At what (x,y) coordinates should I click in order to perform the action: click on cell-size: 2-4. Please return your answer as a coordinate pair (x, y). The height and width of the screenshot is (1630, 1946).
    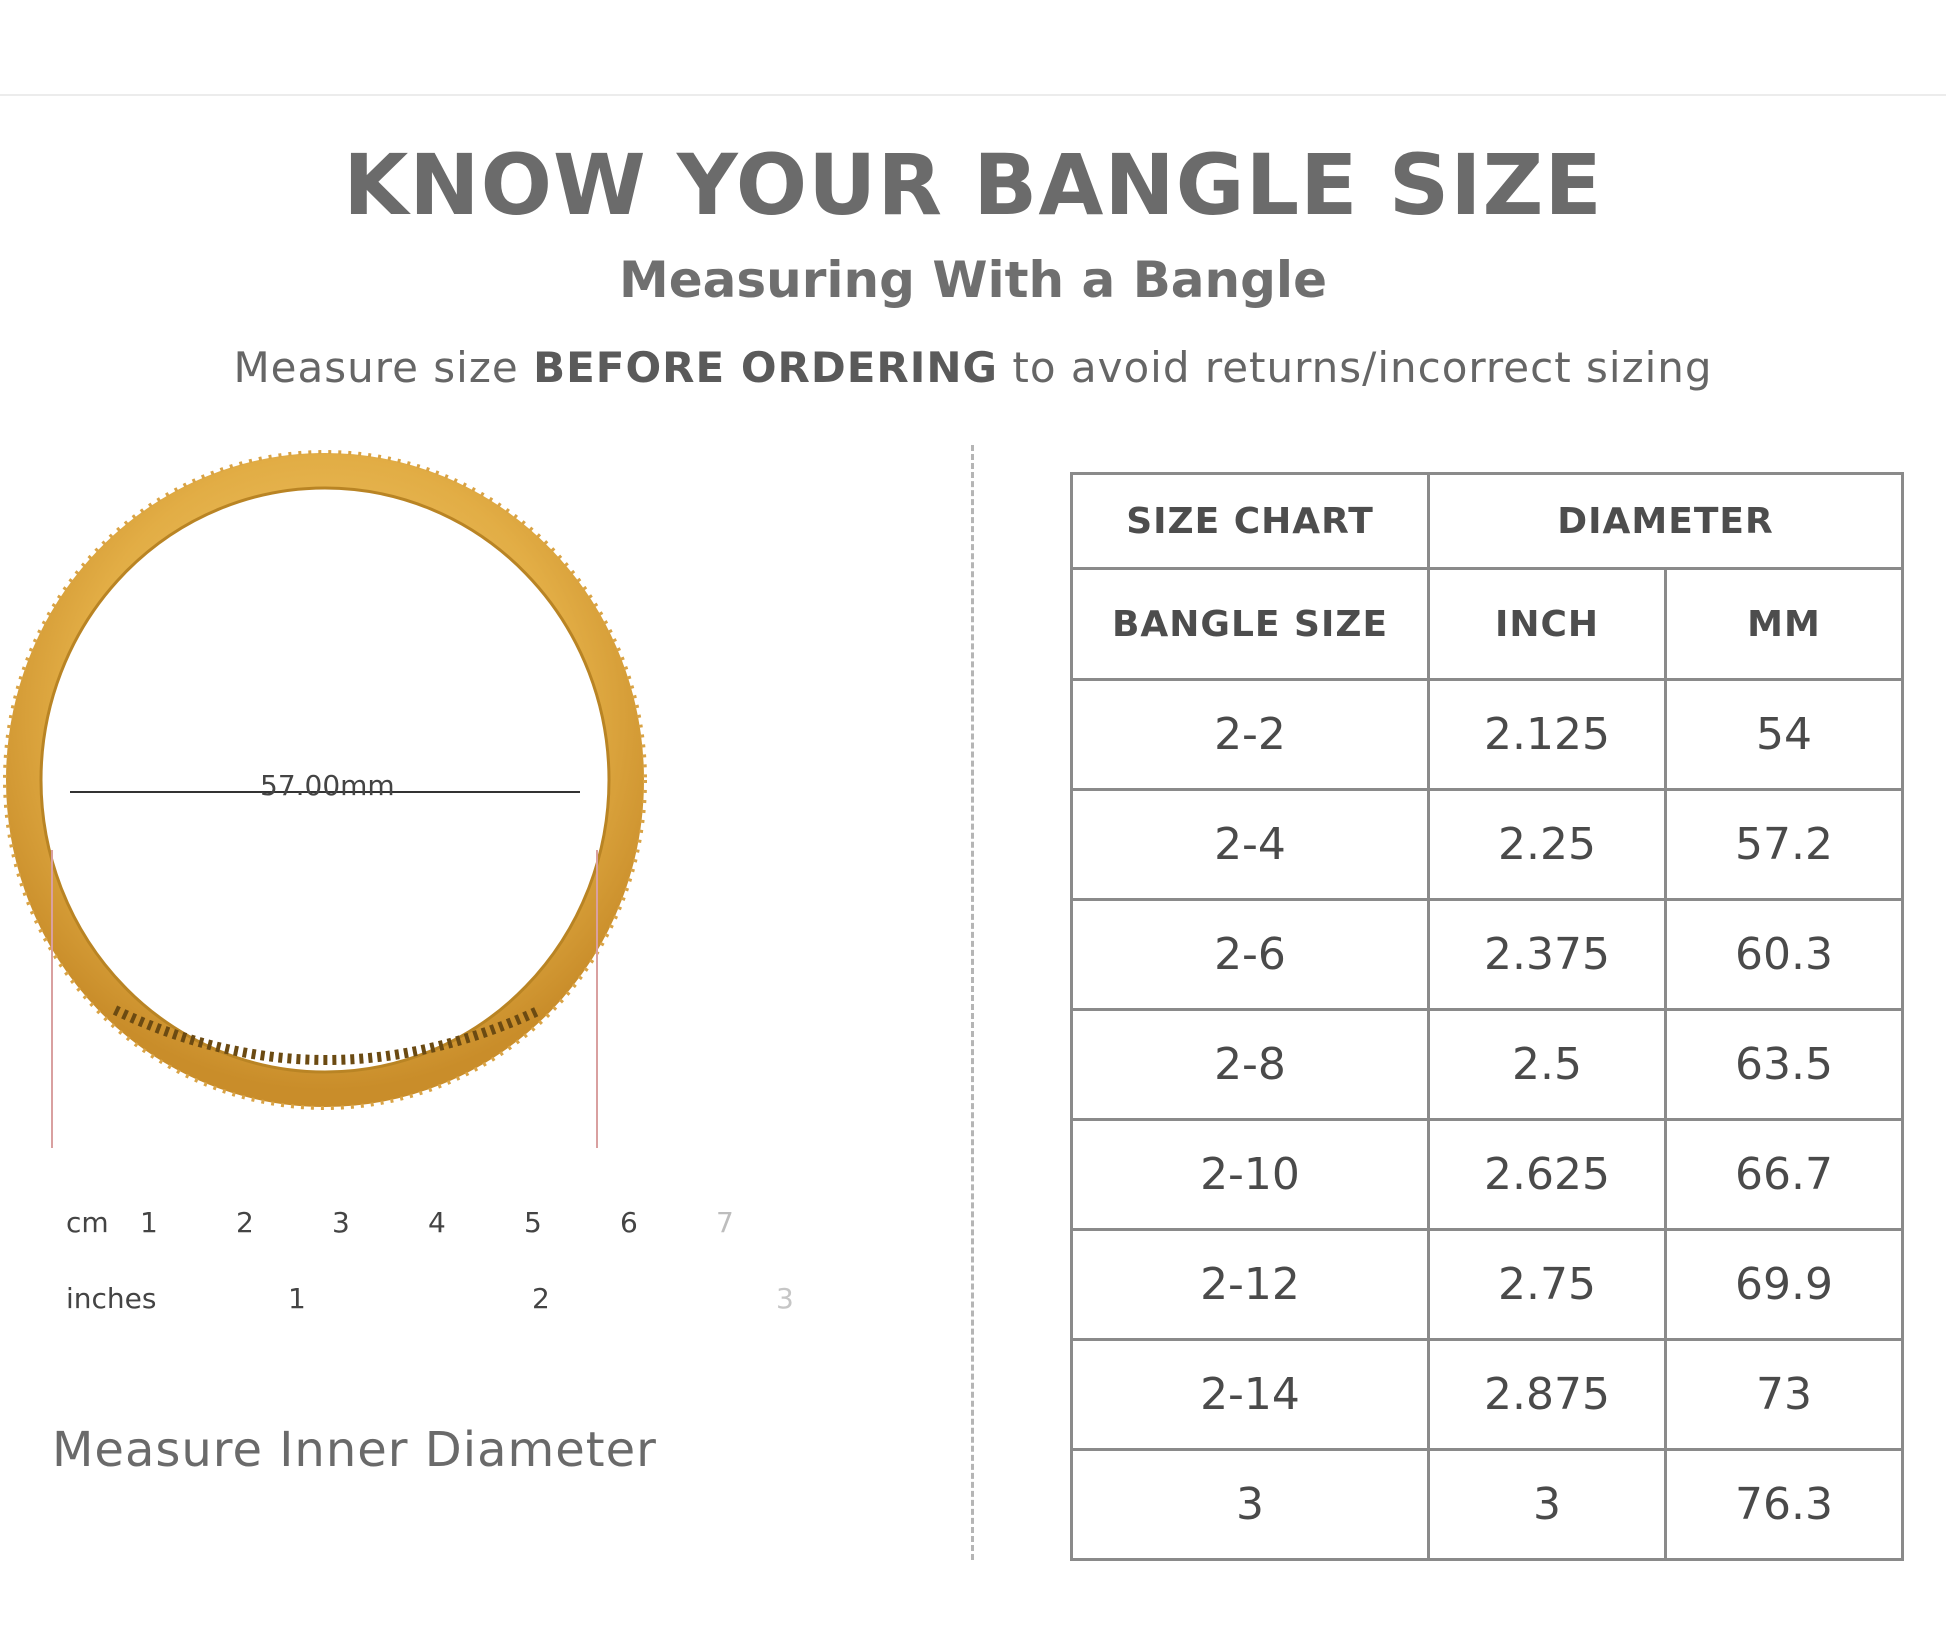
    Looking at the image, I should click on (1250, 844).